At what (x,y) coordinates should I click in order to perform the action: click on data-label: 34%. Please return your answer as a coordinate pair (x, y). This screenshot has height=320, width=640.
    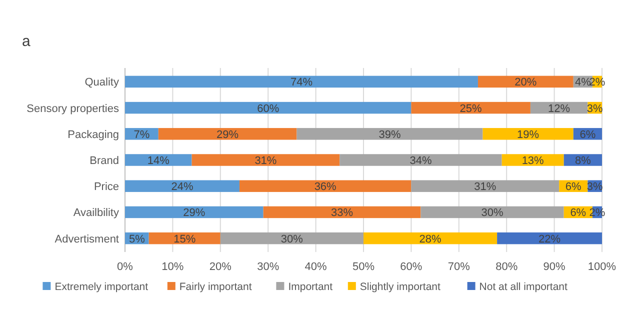
    Looking at the image, I should click on (421, 161).